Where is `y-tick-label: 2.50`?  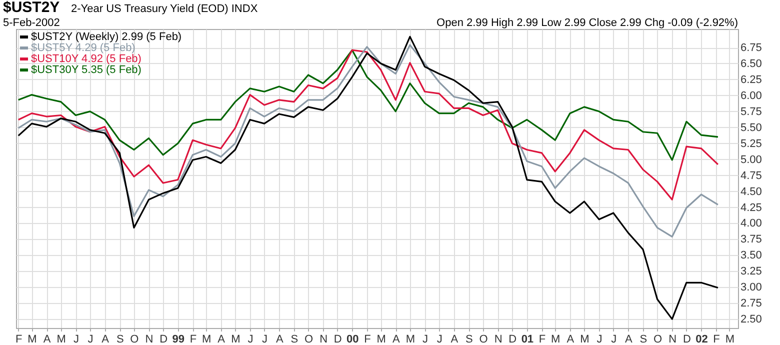 y-tick-label: 2.50 is located at coordinates (751, 320).